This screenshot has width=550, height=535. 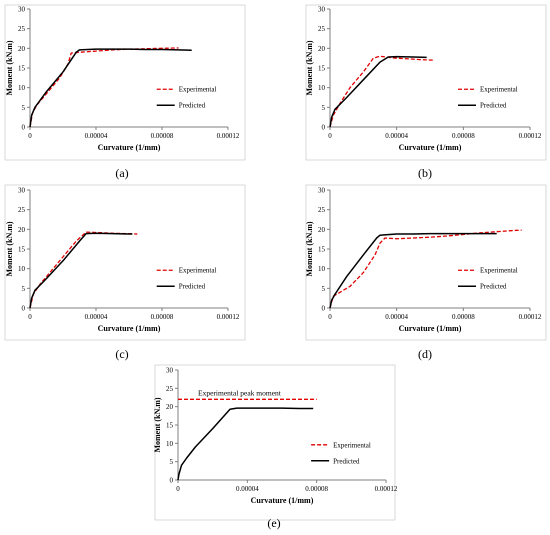 What do you see at coordinates (273, 523) in the screenshot?
I see `panel-caption: (e)` at bounding box center [273, 523].